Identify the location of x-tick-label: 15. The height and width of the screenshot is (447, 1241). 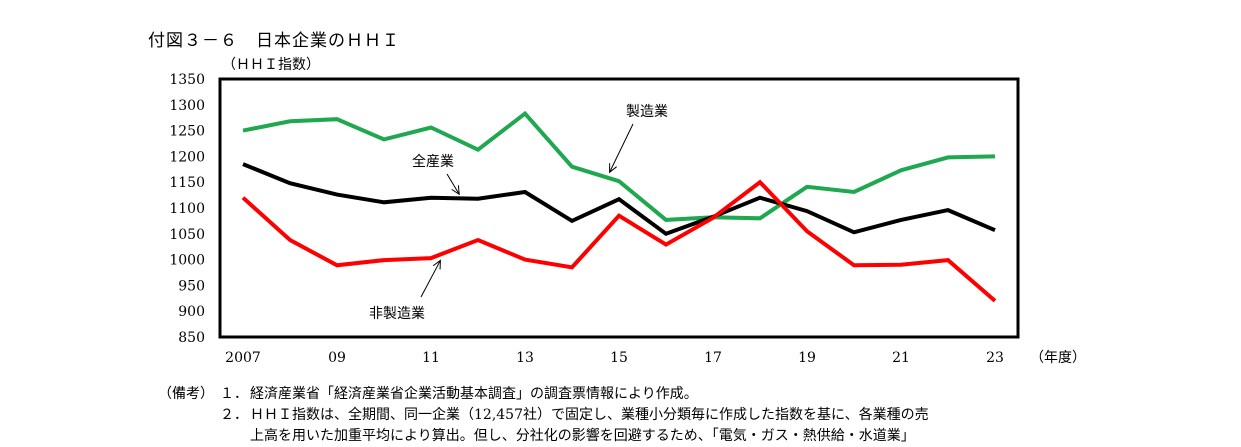
(619, 358).